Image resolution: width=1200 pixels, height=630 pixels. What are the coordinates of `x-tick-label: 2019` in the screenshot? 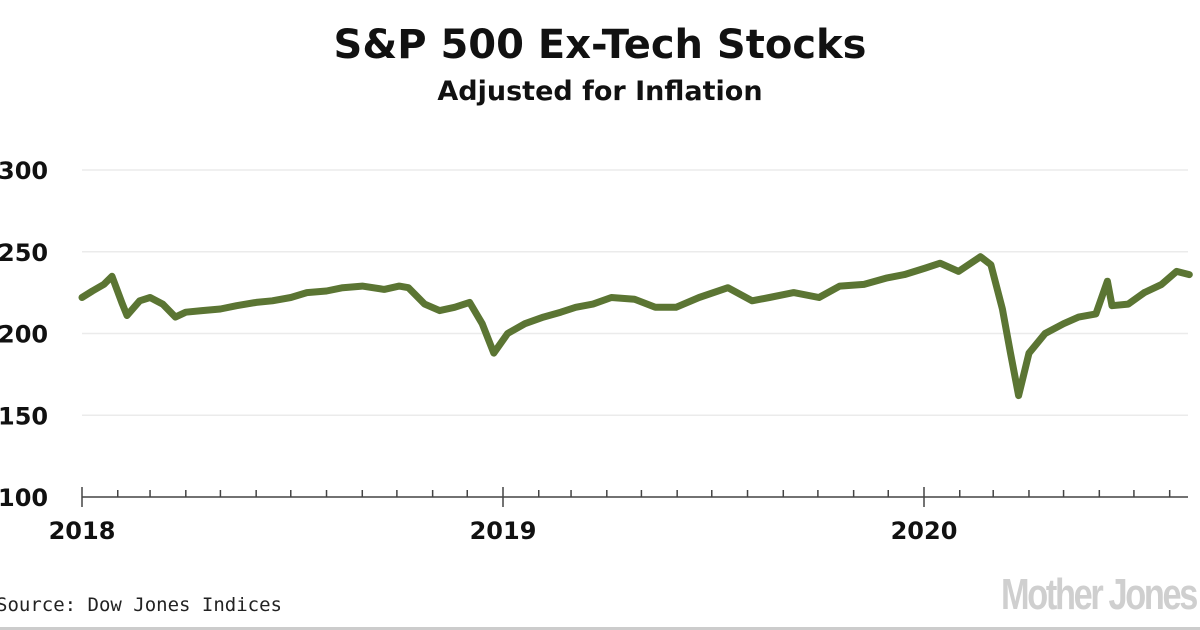 It's located at (503, 531).